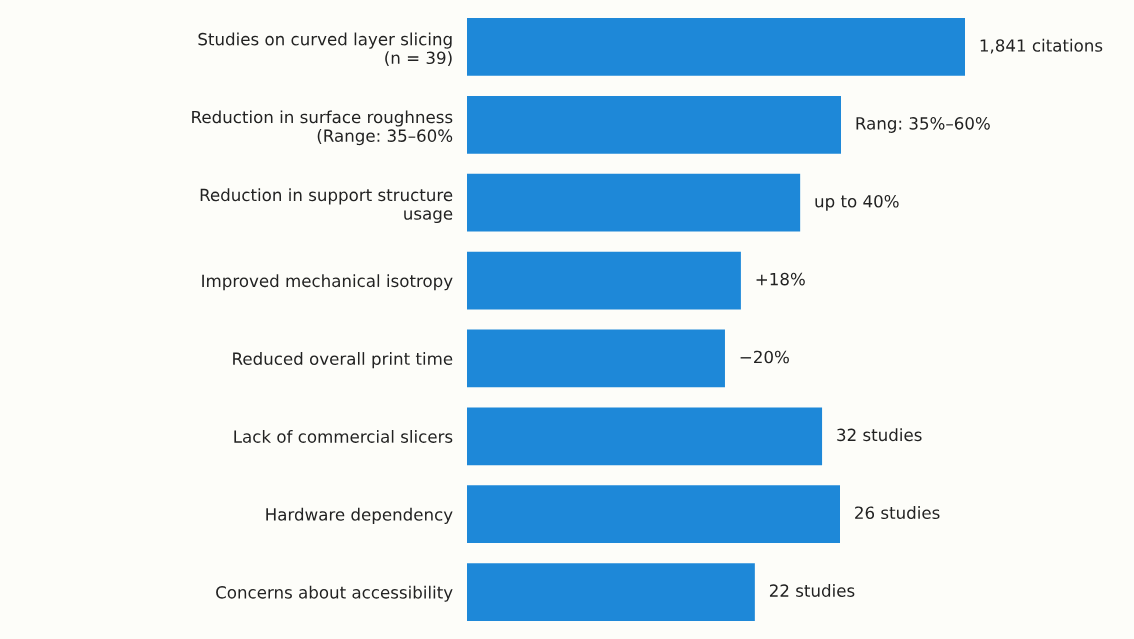 The image size is (1134, 639). I want to click on y-tick-label: Studies on curved layer slicing (n = 39), so click(325, 49).